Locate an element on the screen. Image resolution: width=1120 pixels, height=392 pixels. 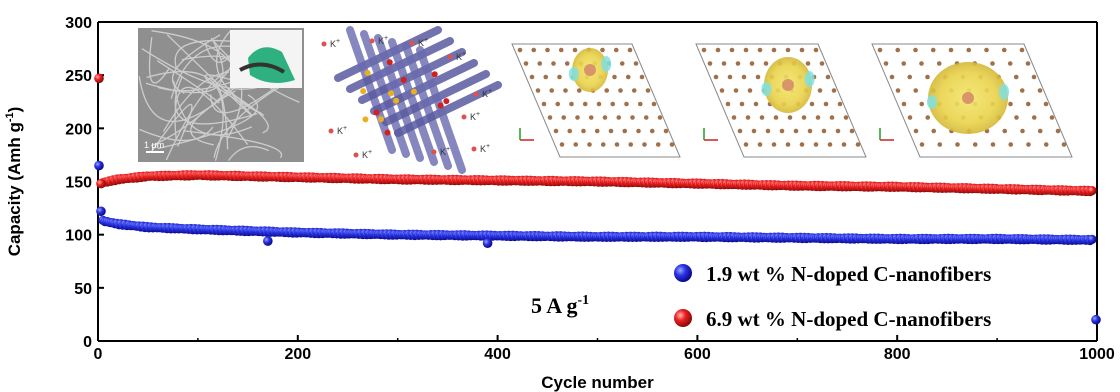
y-tick-label-1: 50 is located at coordinates (83, 289).